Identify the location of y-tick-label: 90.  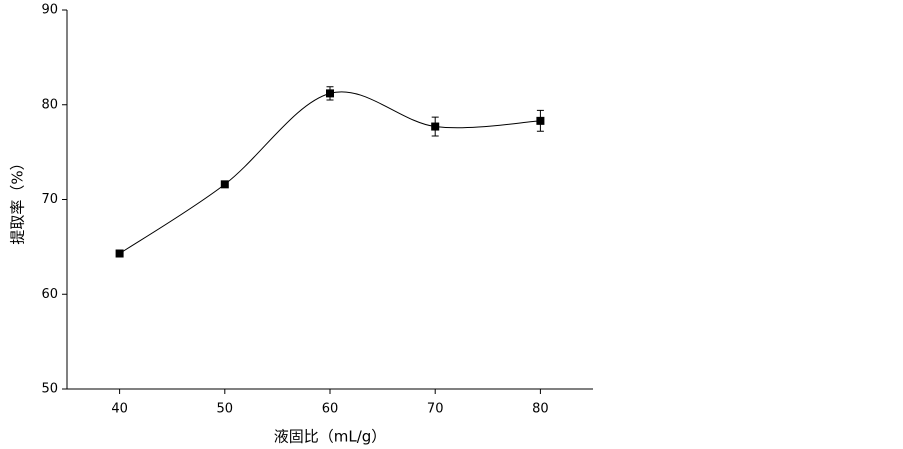
(49, 10).